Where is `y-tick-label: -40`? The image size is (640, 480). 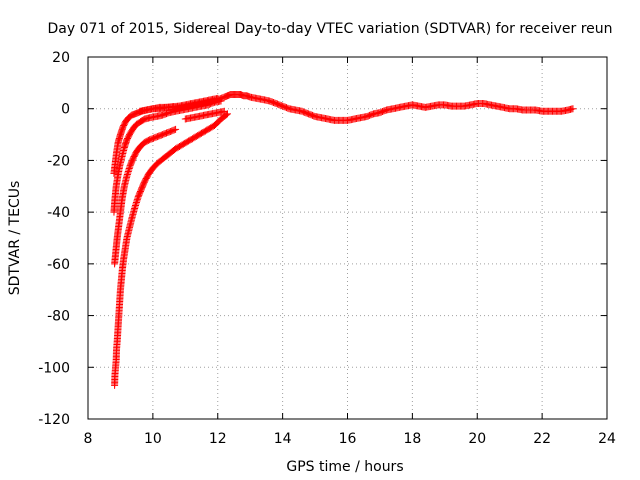 y-tick-label: -40 is located at coordinates (58, 213).